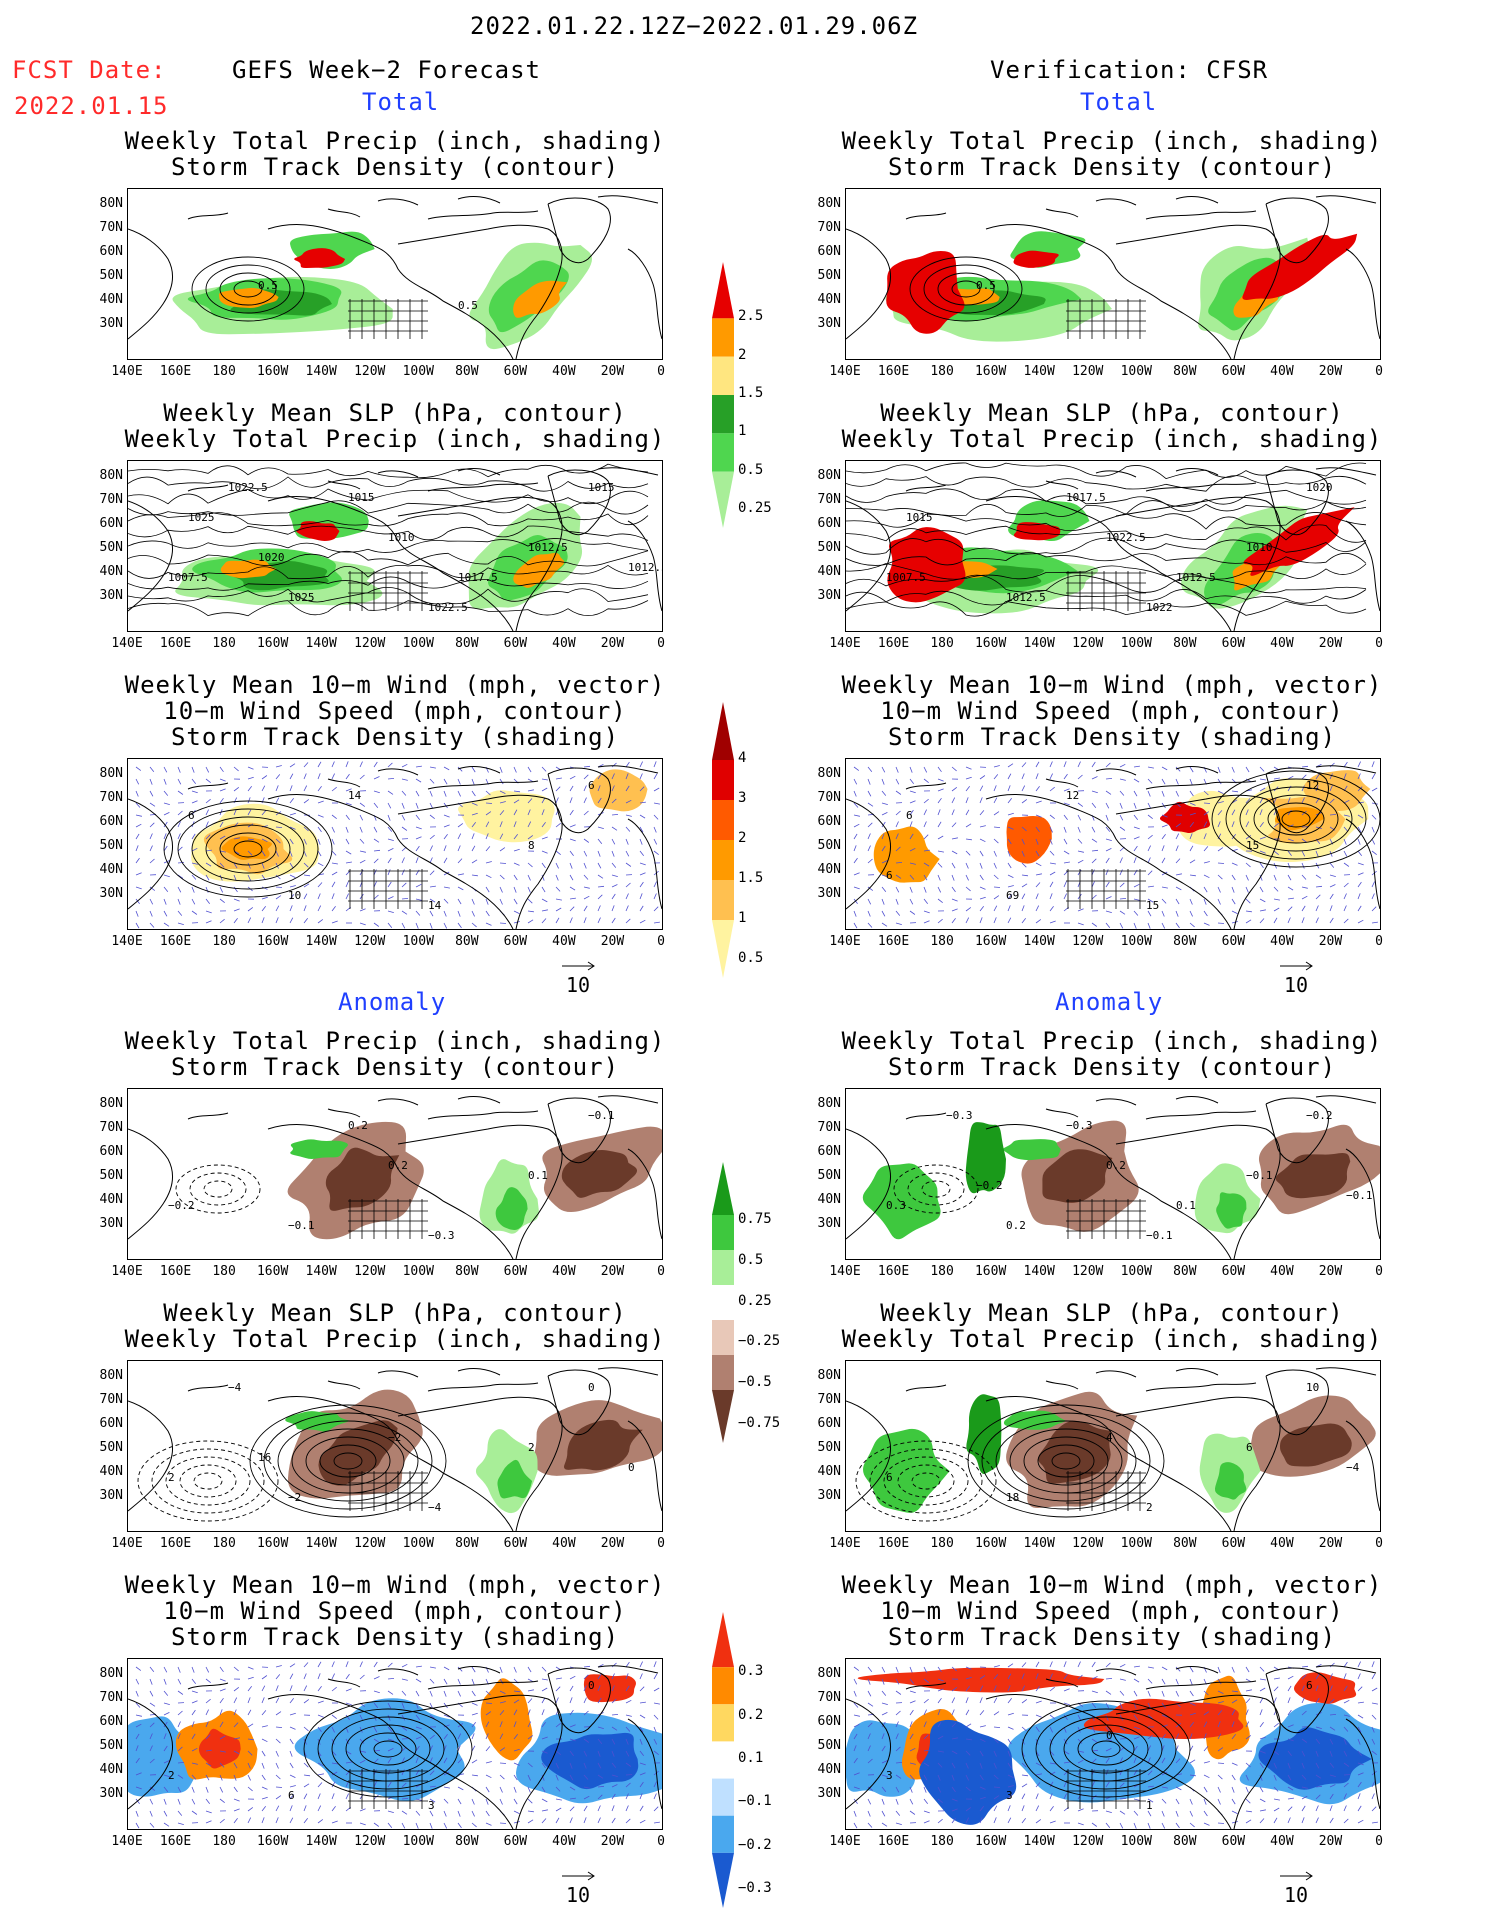 The height and width of the screenshot is (1925, 1487). I want to click on colorbar-label: −0.3, so click(755, 1888).